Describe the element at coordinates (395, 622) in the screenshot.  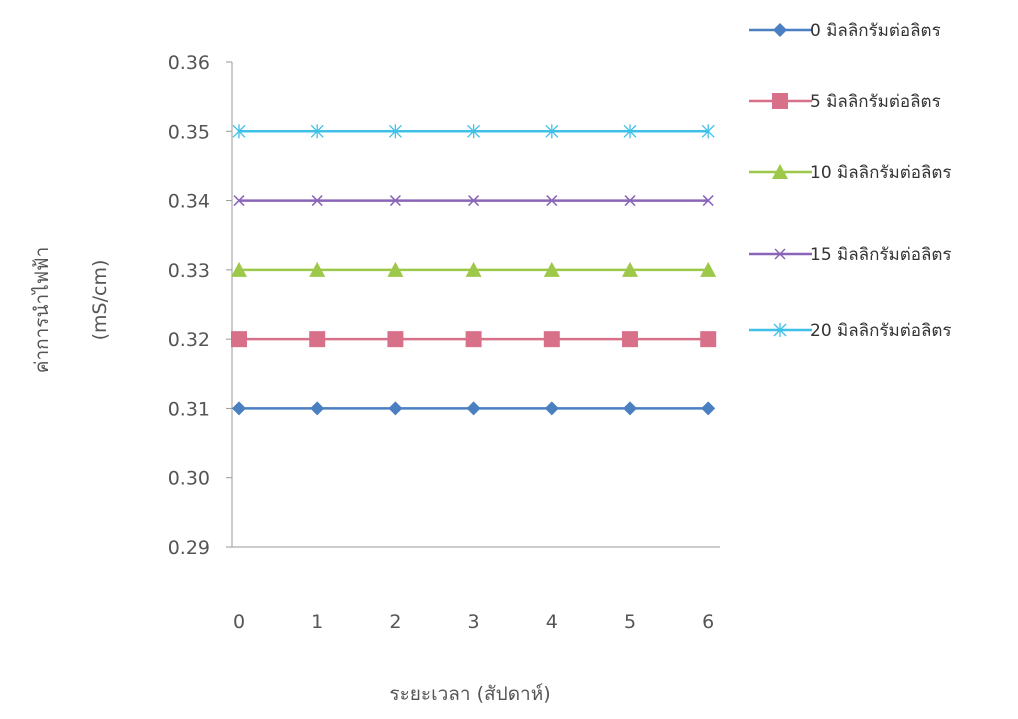
I see `x-tick-label: 2` at that location.